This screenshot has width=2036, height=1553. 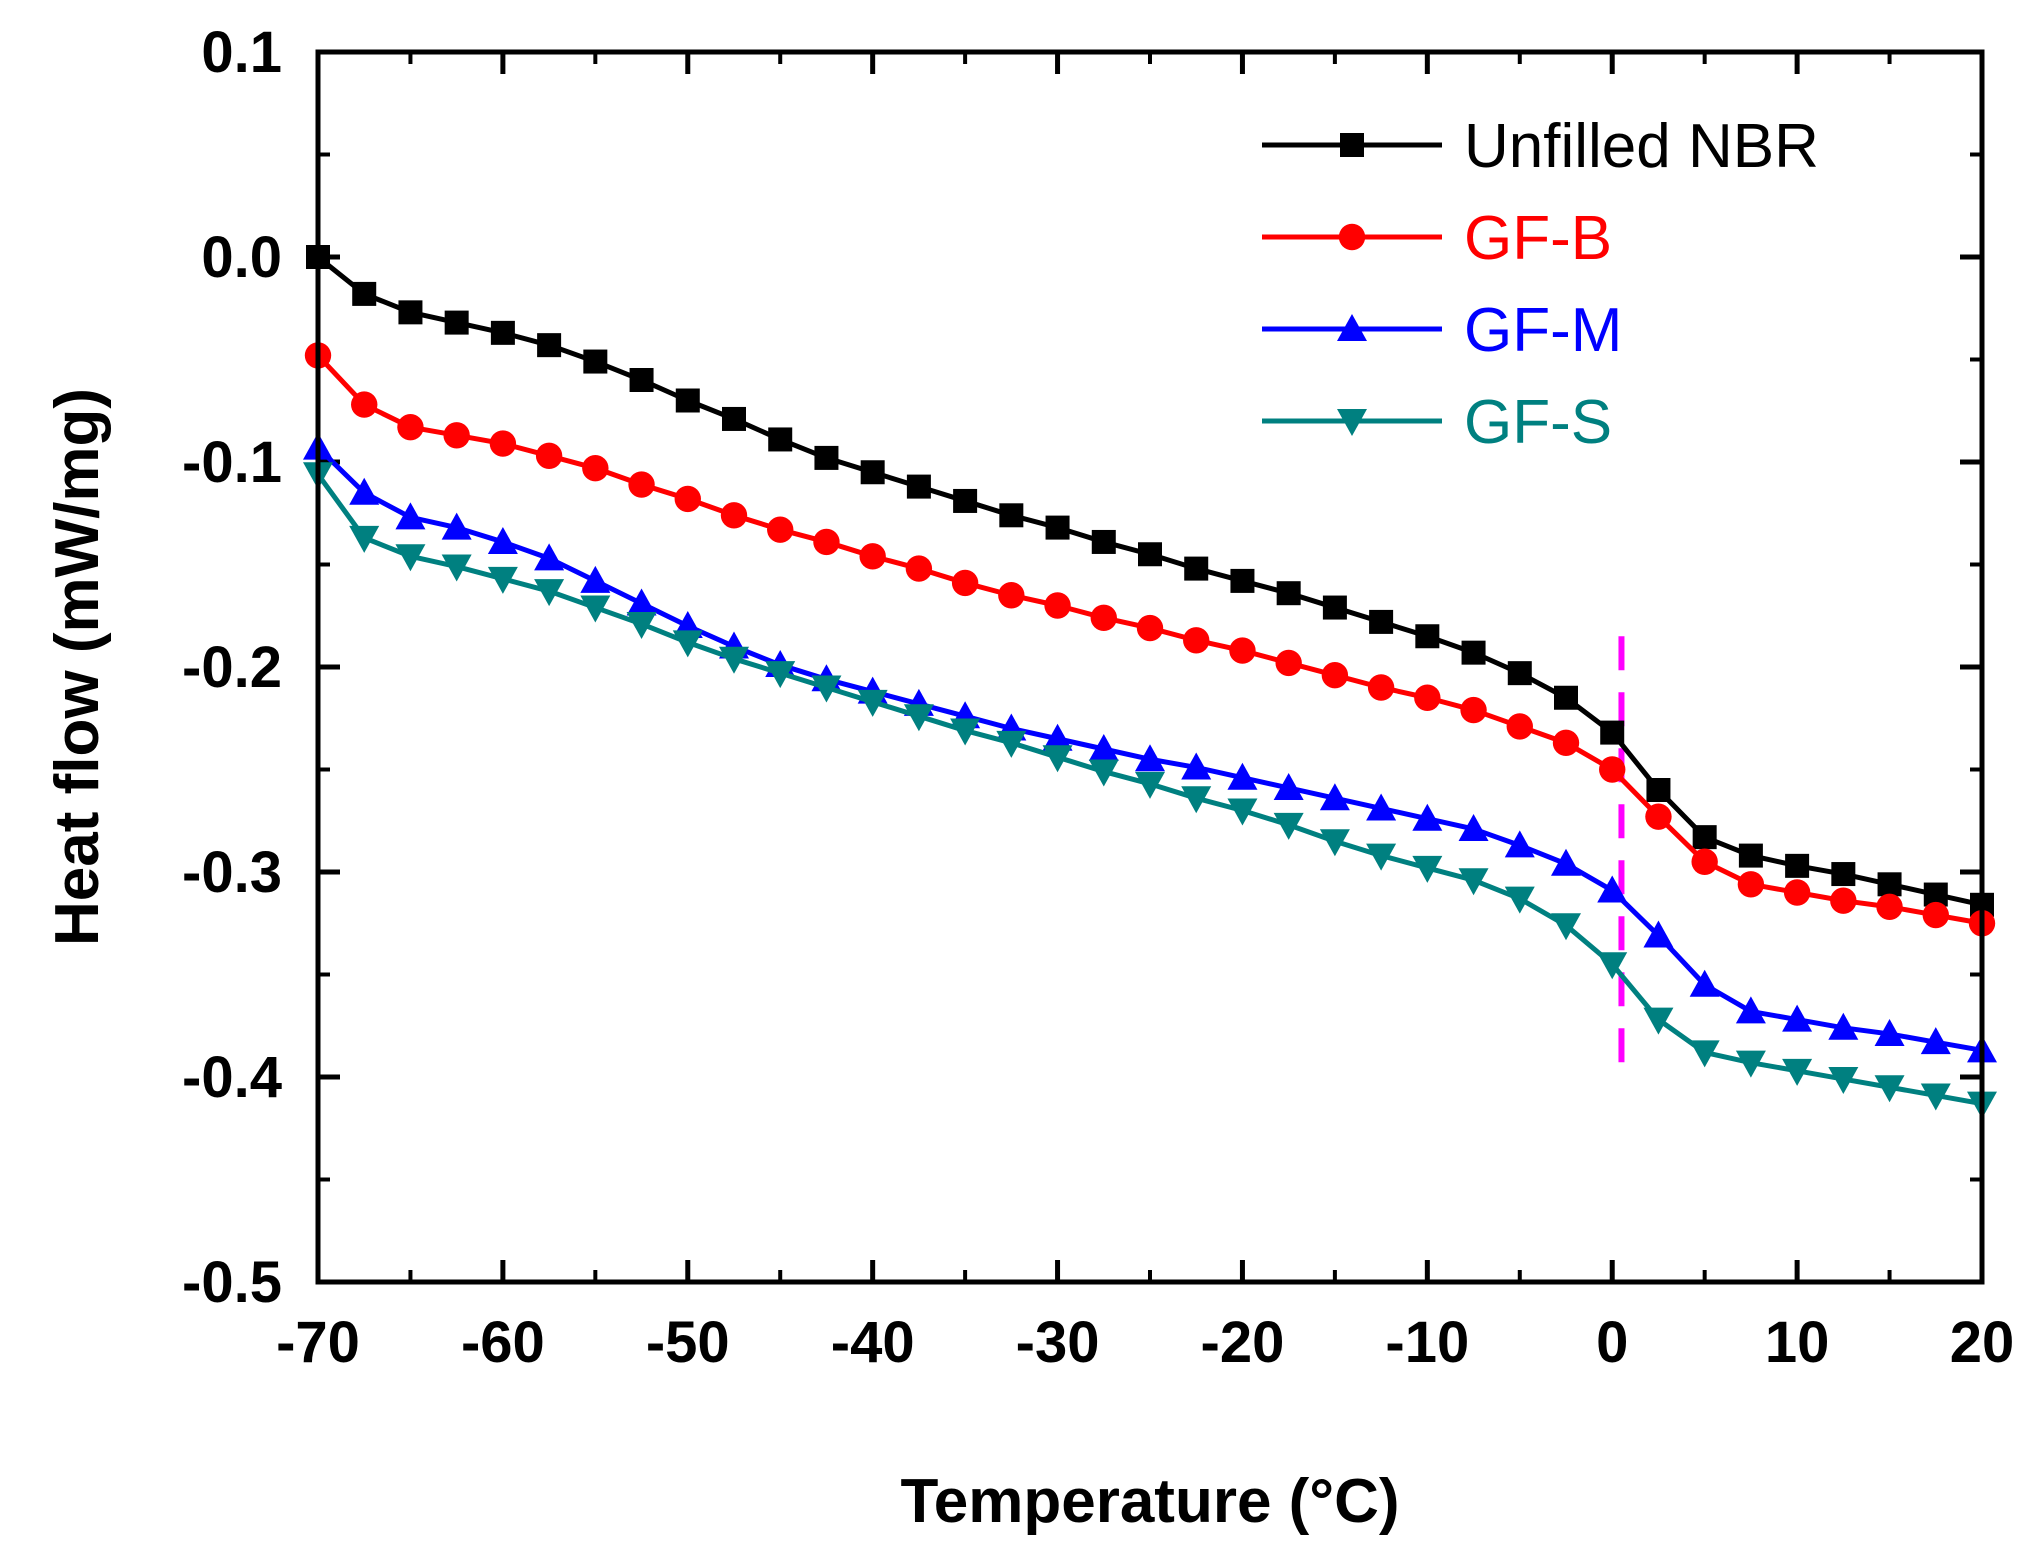 I want to click on y-tick-labels: -0.5 -0.4 -0.3 -0.2 -0.1 0.0 0.1, so click(x=232, y=667).